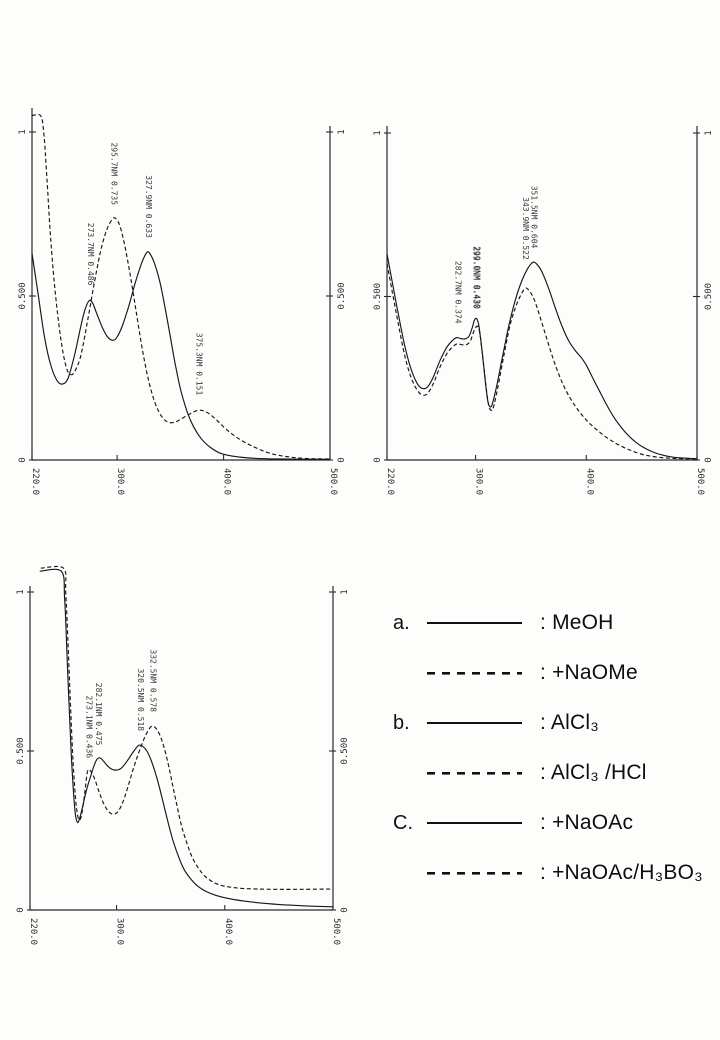 The image size is (720, 1040). What do you see at coordinates (525, 228) in the screenshot?
I see `svg-text: 343.9NM 0.522` at bounding box center [525, 228].